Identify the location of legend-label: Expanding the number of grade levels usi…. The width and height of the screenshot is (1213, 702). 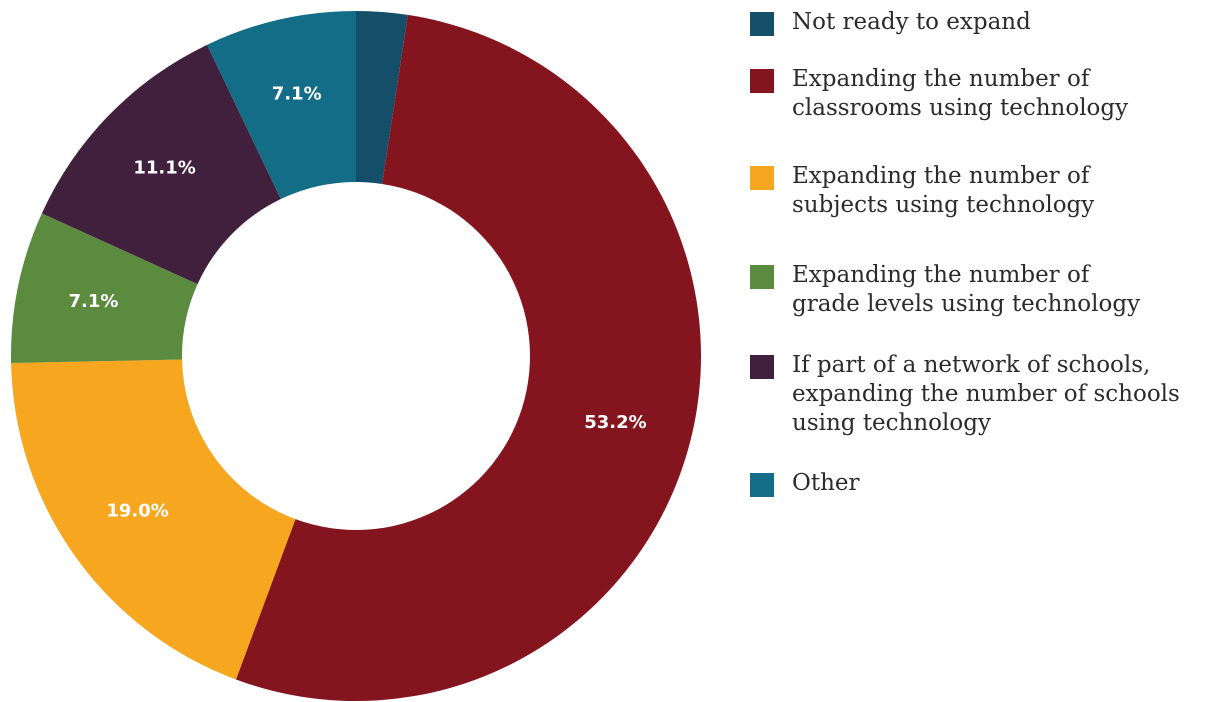
(966, 289).